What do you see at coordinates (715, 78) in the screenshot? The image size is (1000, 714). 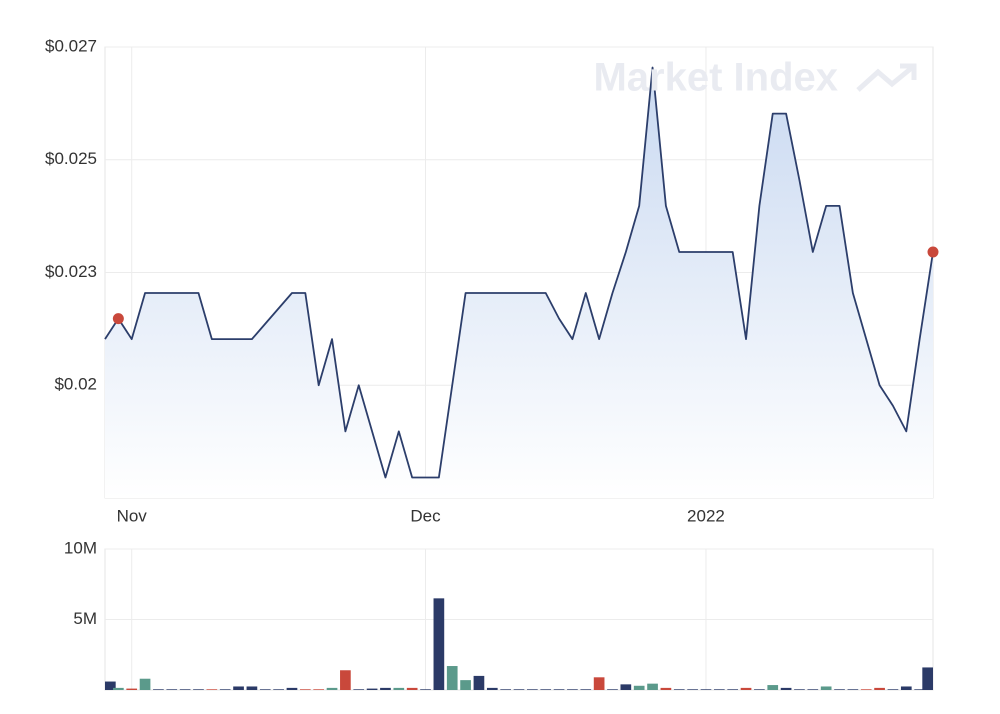 I see `watermark: Market Index` at bounding box center [715, 78].